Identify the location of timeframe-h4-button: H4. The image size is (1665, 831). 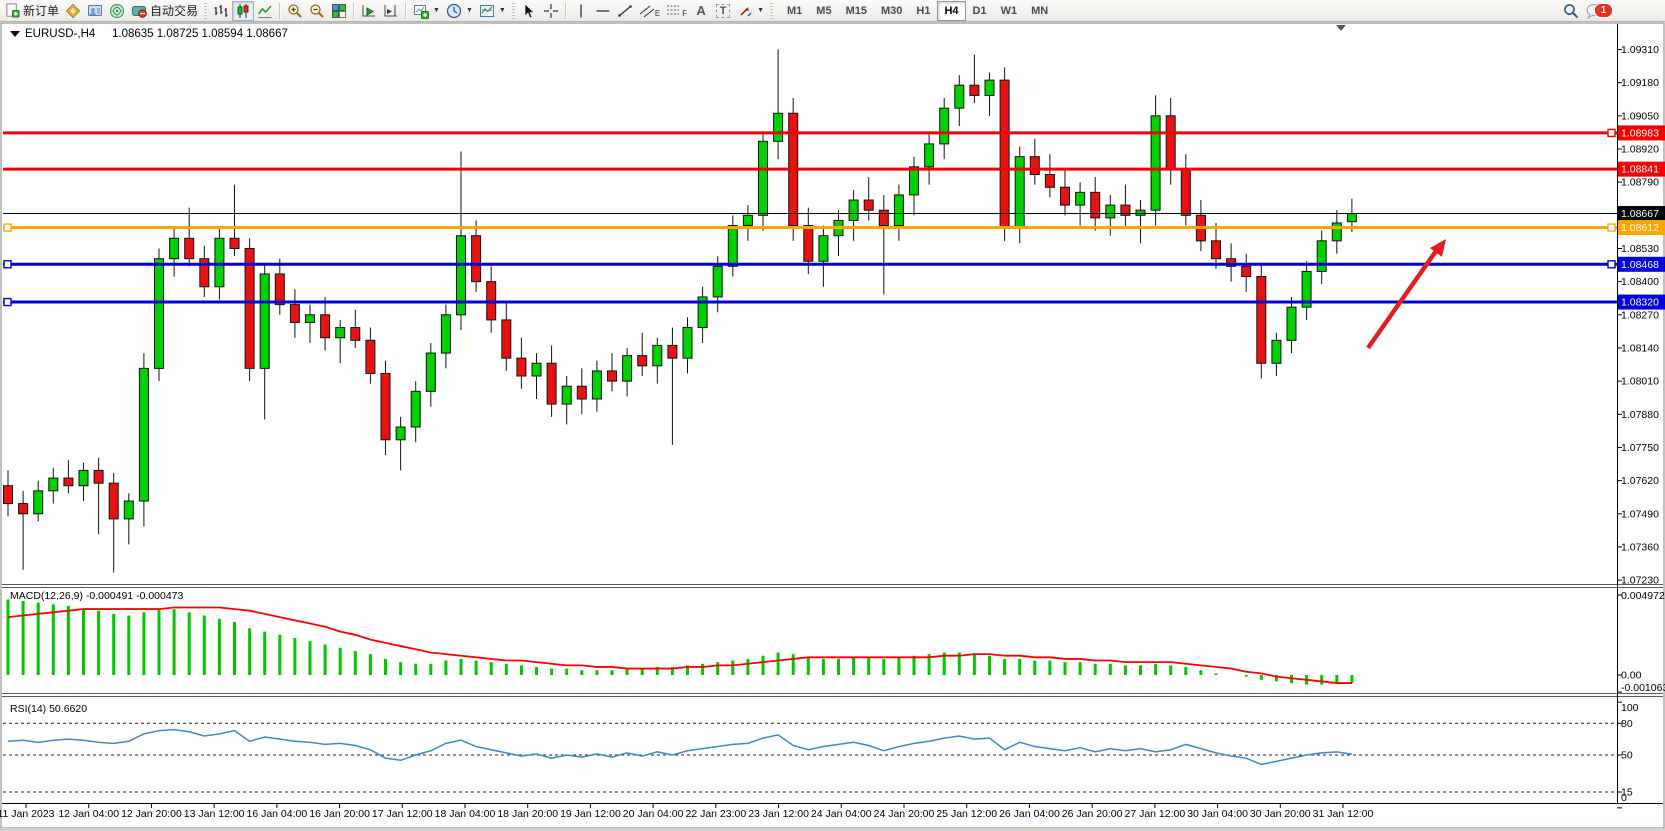
(951, 10).